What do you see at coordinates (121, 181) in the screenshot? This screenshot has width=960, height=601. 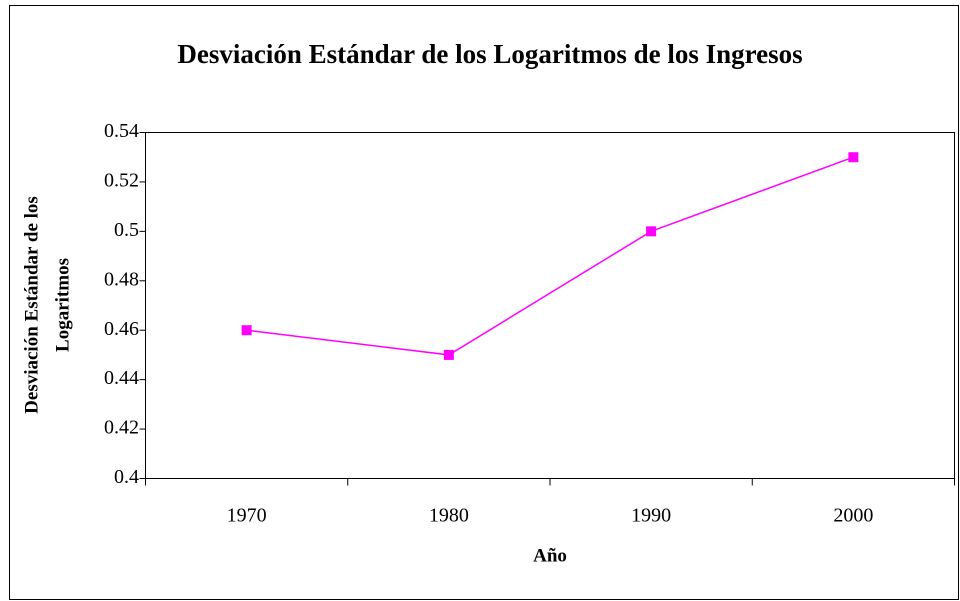 I see `y-tick-label: 0.52` at bounding box center [121, 181].